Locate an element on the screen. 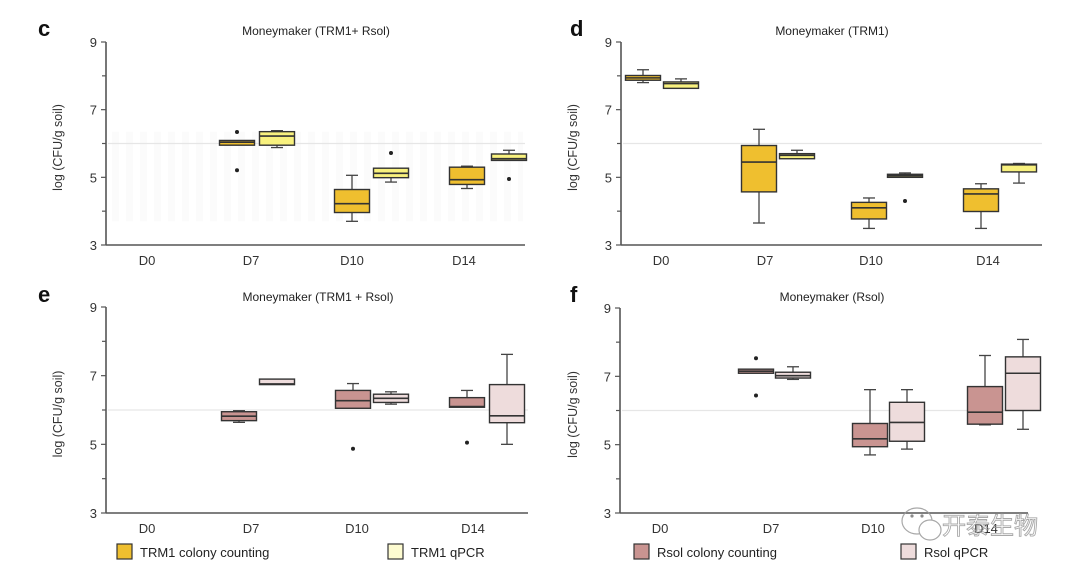 The width and height of the screenshot is (1080, 573). panel-title: Moneymaker (TRM1+ Rsol) is located at coordinates (316, 31).